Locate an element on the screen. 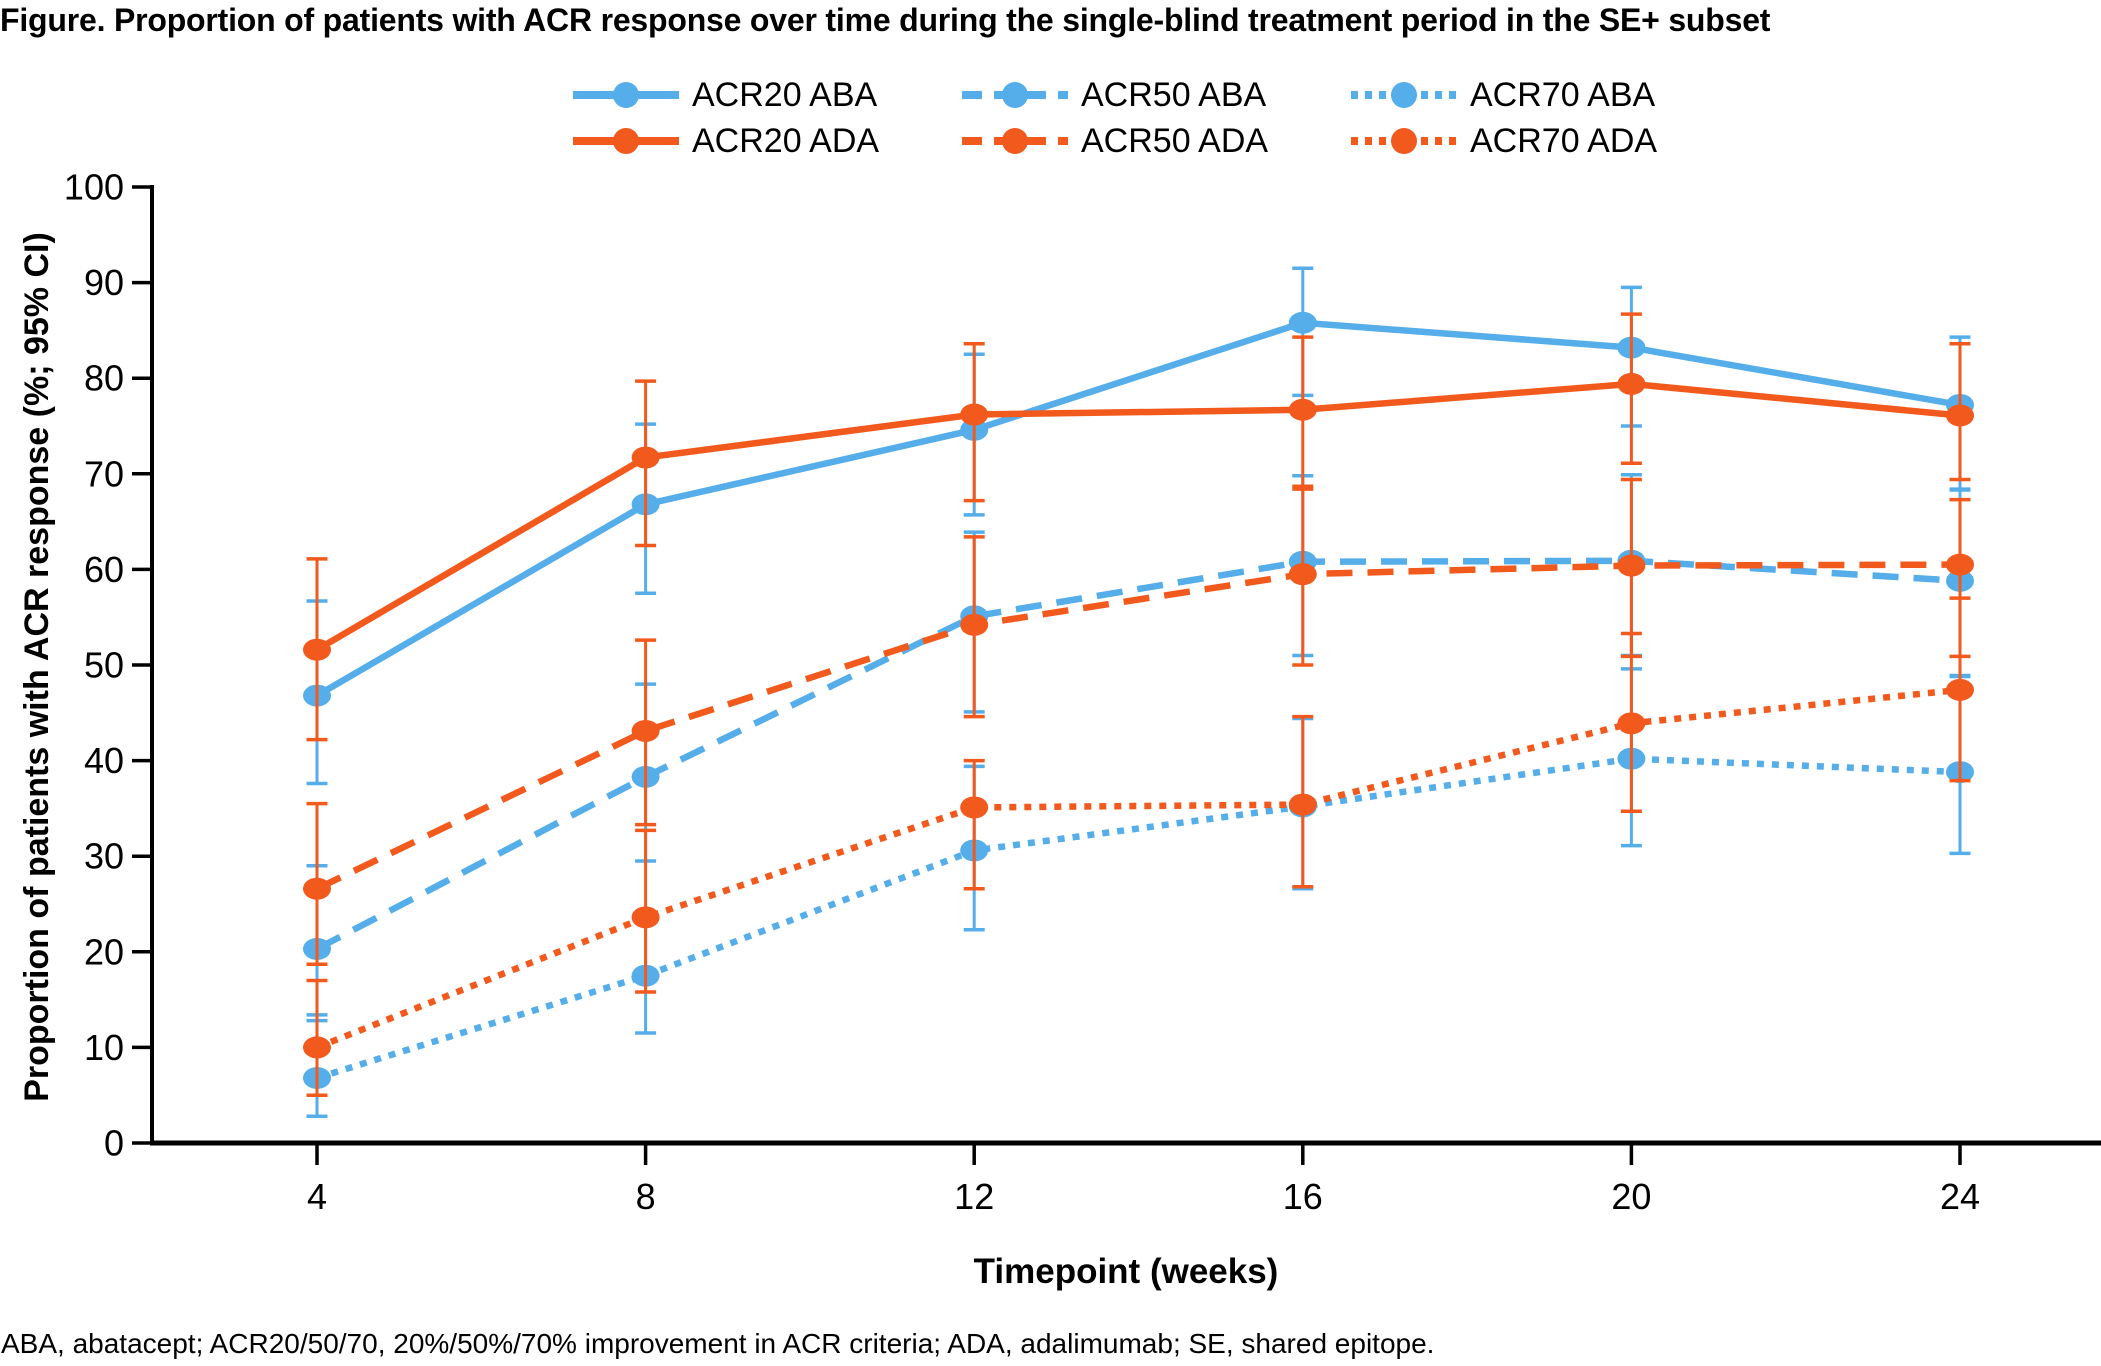  legend-label: ACR50 ABA is located at coordinates (1174, 94).